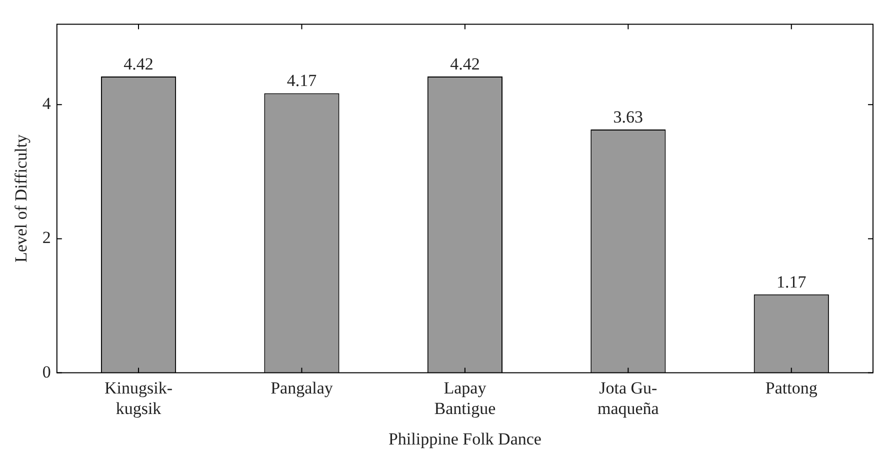 The width and height of the screenshot is (887, 462). I want to click on y-axis-title: Level of Difficulty, so click(21, 198).